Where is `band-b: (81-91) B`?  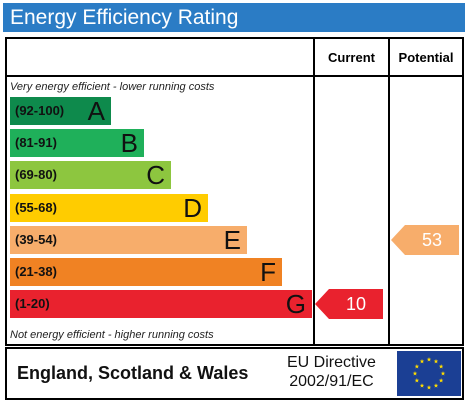 band-b: (81-91) B is located at coordinates (77, 143).